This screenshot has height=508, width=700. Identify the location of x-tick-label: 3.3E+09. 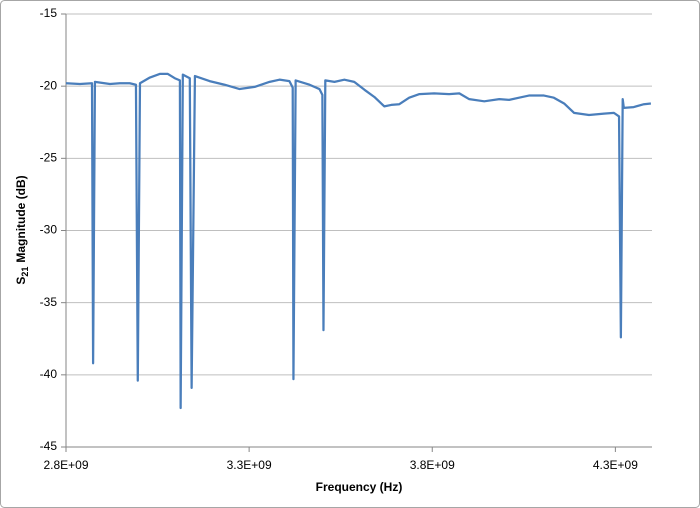
(249, 465).